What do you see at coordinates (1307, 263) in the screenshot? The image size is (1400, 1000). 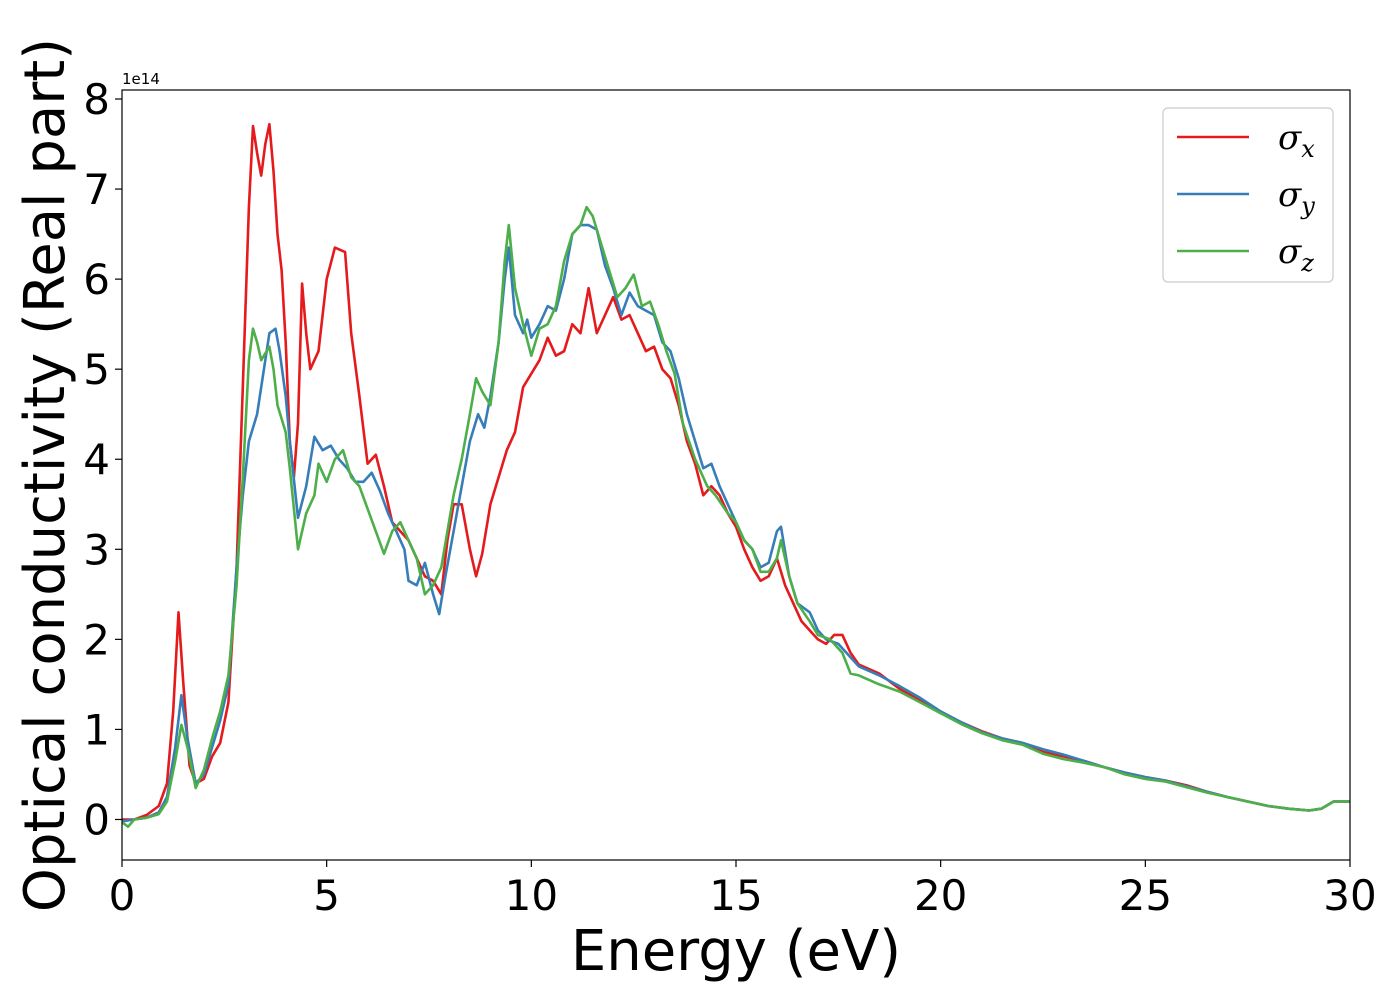 I see `legend-subscript: z` at bounding box center [1307, 263].